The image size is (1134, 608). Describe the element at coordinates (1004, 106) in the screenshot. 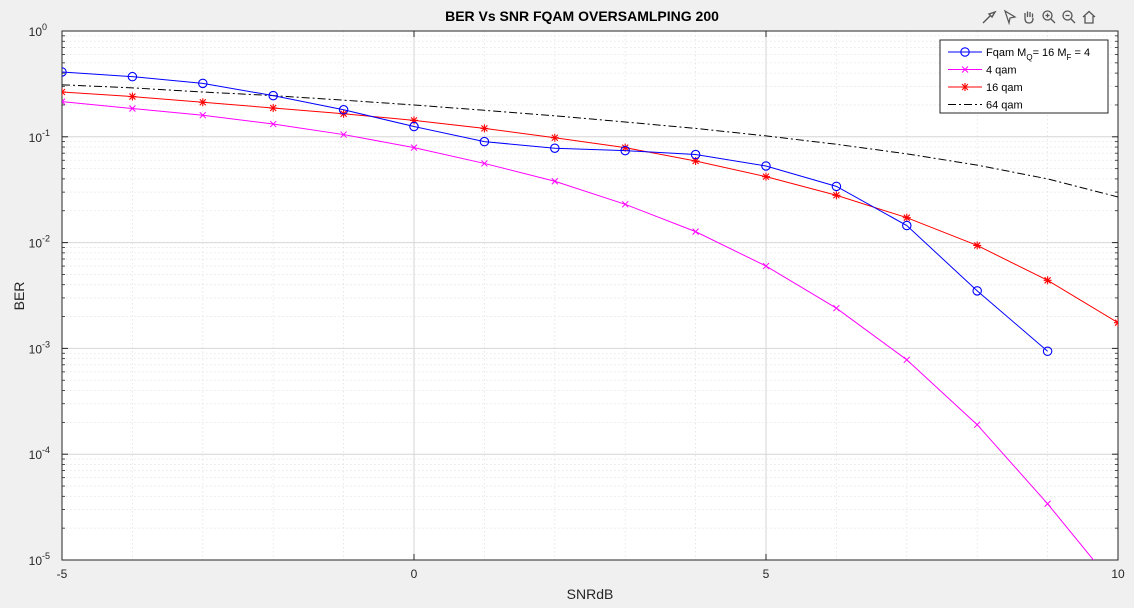

I see `legend-label: 64 qam` at that location.